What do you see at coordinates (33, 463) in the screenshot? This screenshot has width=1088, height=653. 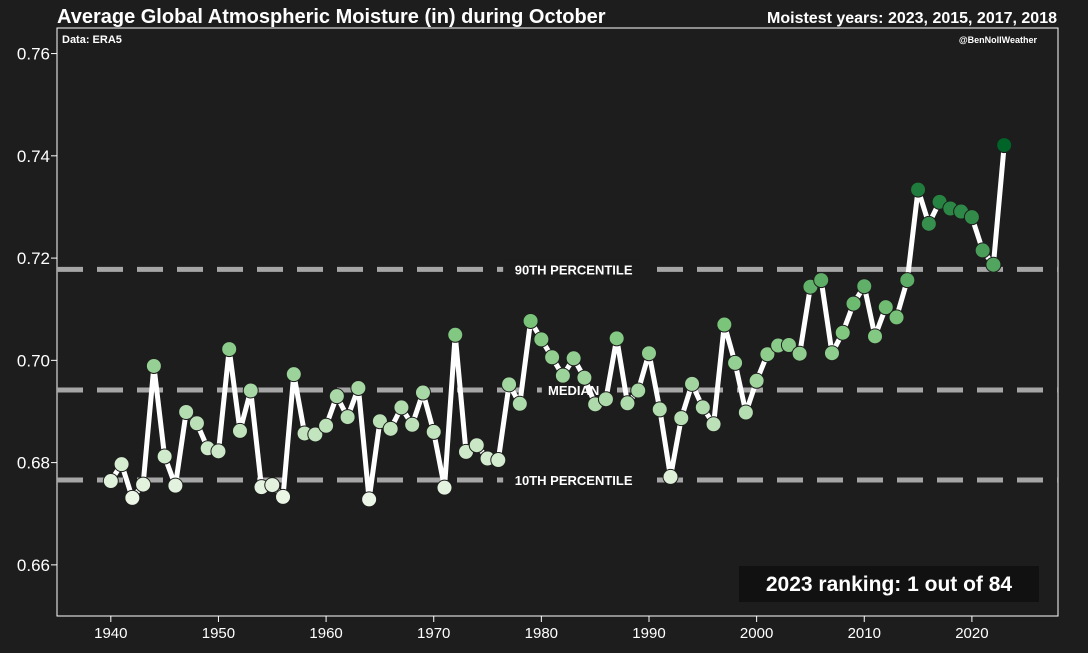 I see `y-tick-label: 0.68` at bounding box center [33, 463].